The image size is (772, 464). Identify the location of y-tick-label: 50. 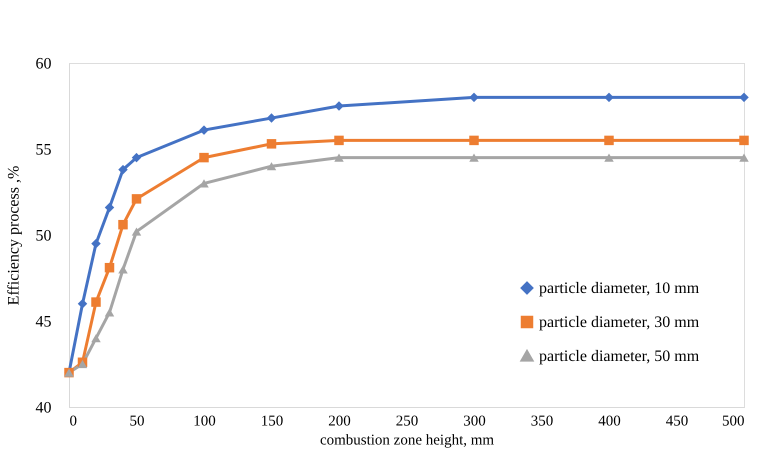
(44, 236).